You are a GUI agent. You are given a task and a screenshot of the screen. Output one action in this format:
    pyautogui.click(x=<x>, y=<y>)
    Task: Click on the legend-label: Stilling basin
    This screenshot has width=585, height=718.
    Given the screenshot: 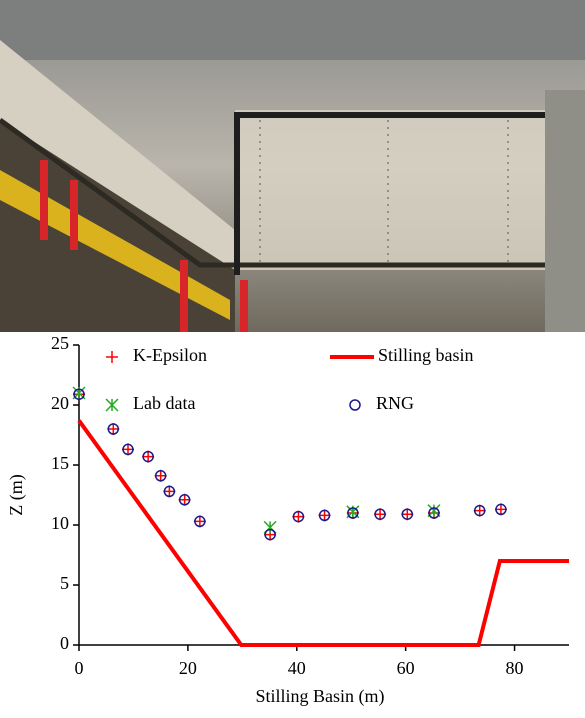 What is the action you would take?
    pyautogui.click(x=426, y=355)
    